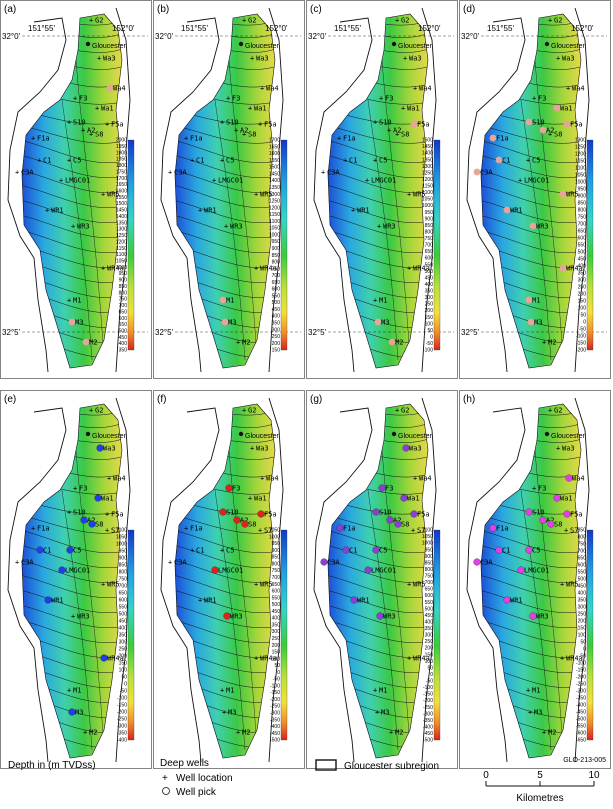  What do you see at coordinates (109, 436) in the screenshot?
I see `town-label: Gloucester` at bounding box center [109, 436].